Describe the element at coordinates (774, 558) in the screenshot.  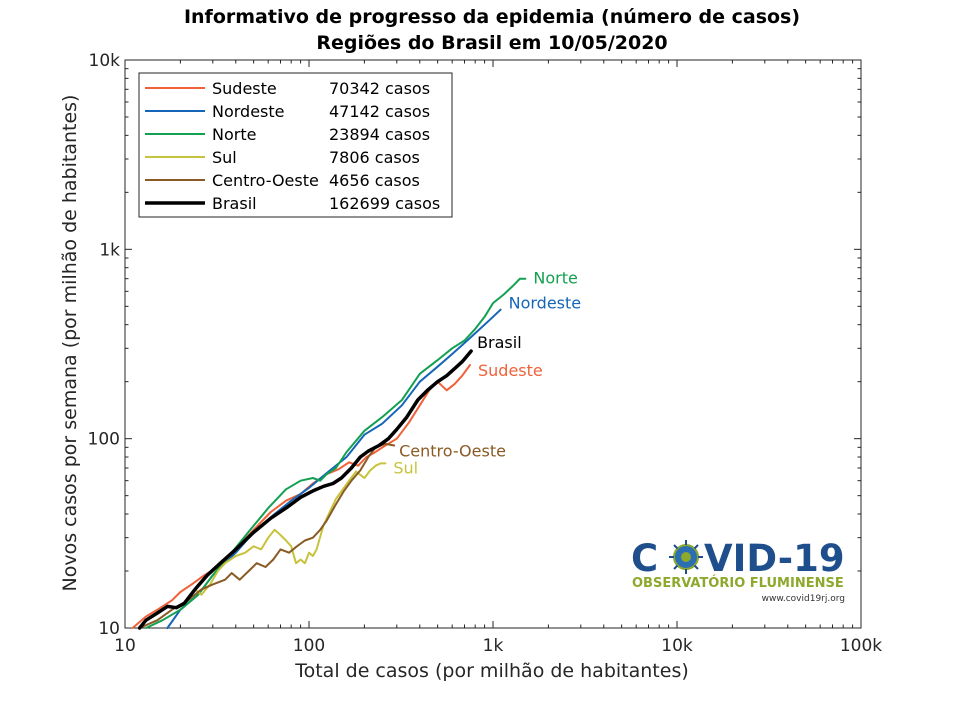
I see `logo-title-part2: VID-19` at that location.